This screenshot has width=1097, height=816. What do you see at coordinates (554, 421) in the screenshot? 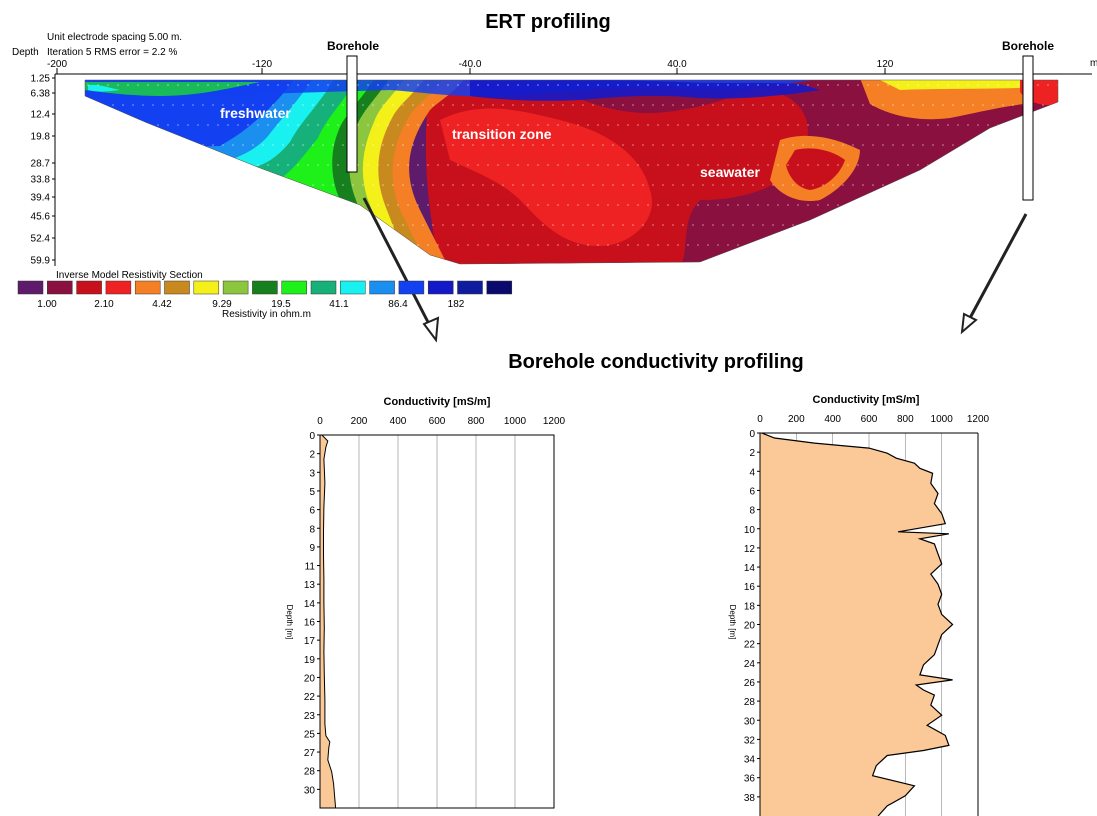
I see `x-tick-label: 1200` at bounding box center [554, 421].